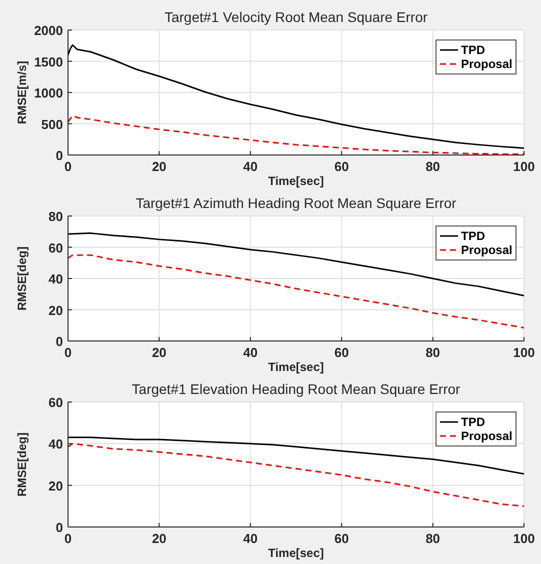 The width and height of the screenshot is (541, 564). What do you see at coordinates (22, 92) in the screenshot?
I see `y-axis-title: RMSE[m/s]` at bounding box center [22, 92].